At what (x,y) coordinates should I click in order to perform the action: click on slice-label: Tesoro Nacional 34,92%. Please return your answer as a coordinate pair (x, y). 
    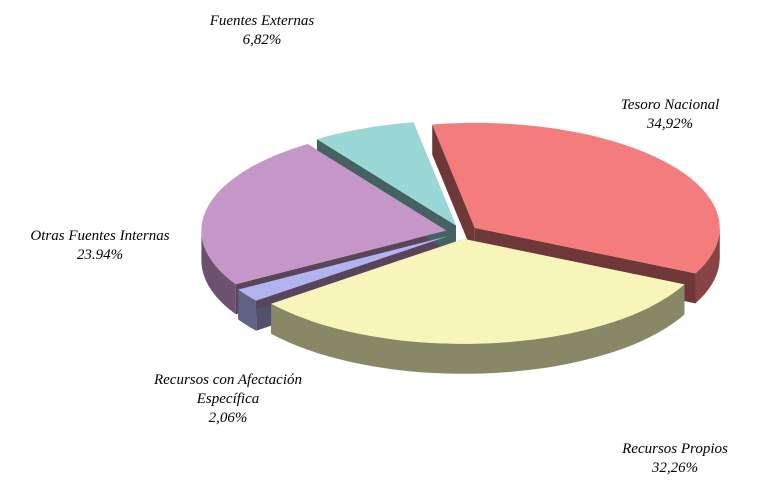
    Looking at the image, I should click on (666, 115).